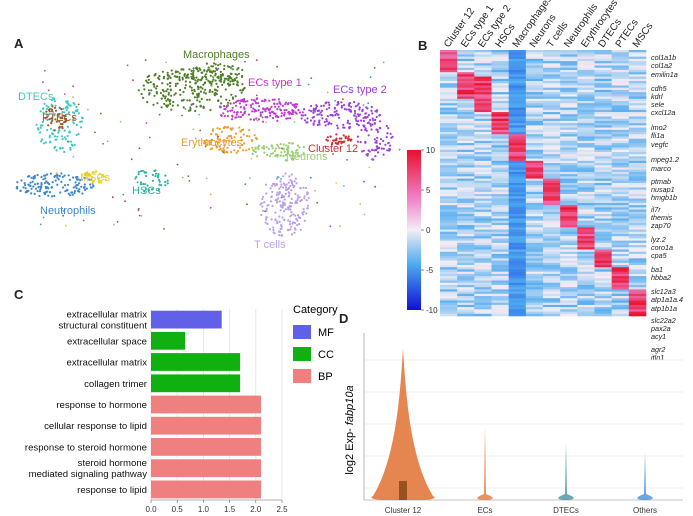  What do you see at coordinates (230, 509) in the screenshot?
I see `bar-x-tick-label: 1.5` at bounding box center [230, 509].